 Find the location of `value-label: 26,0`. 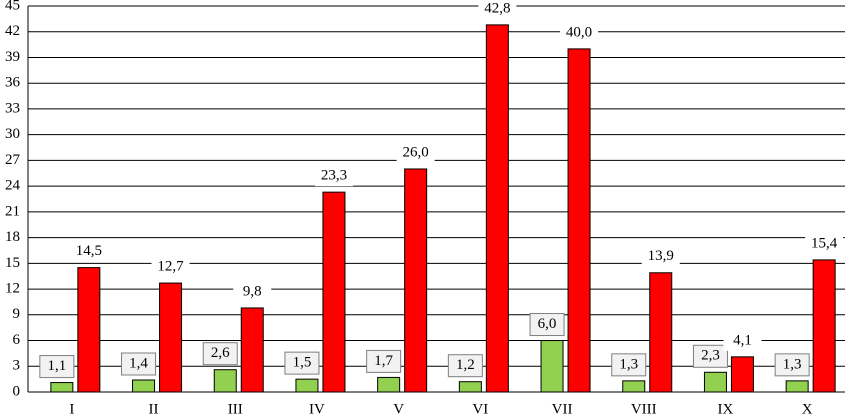

value-label: 26,0 is located at coordinates (416, 152).